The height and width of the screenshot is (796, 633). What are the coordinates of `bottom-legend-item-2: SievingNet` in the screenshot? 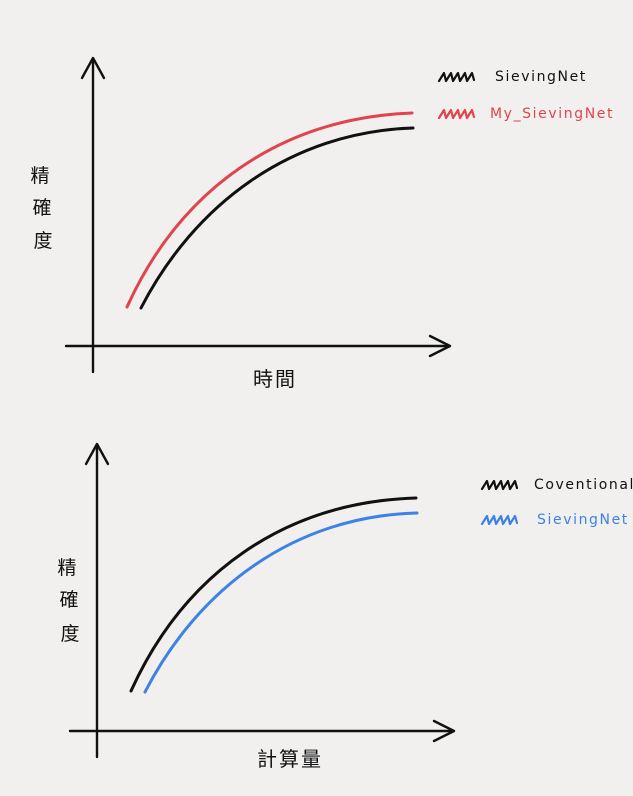 It's located at (554, 520).